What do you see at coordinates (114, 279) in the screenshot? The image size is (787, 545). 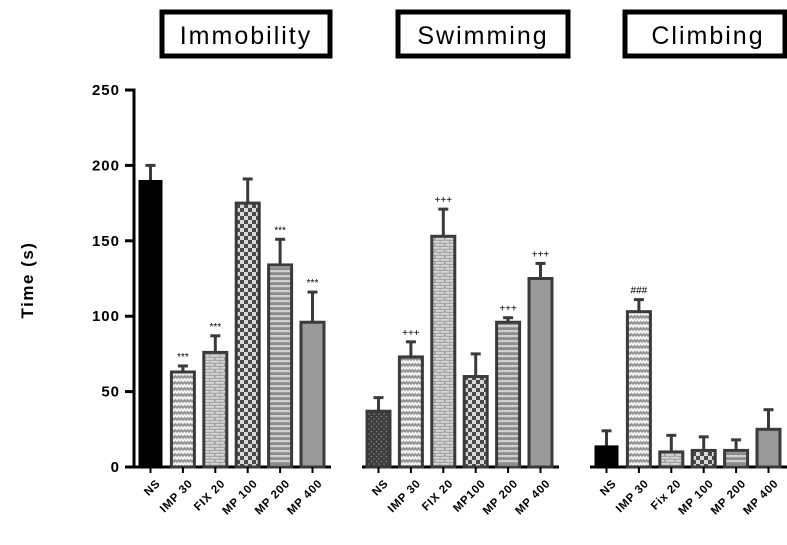 I see `y-axis: 0 50 100 150 200 250` at bounding box center [114, 279].